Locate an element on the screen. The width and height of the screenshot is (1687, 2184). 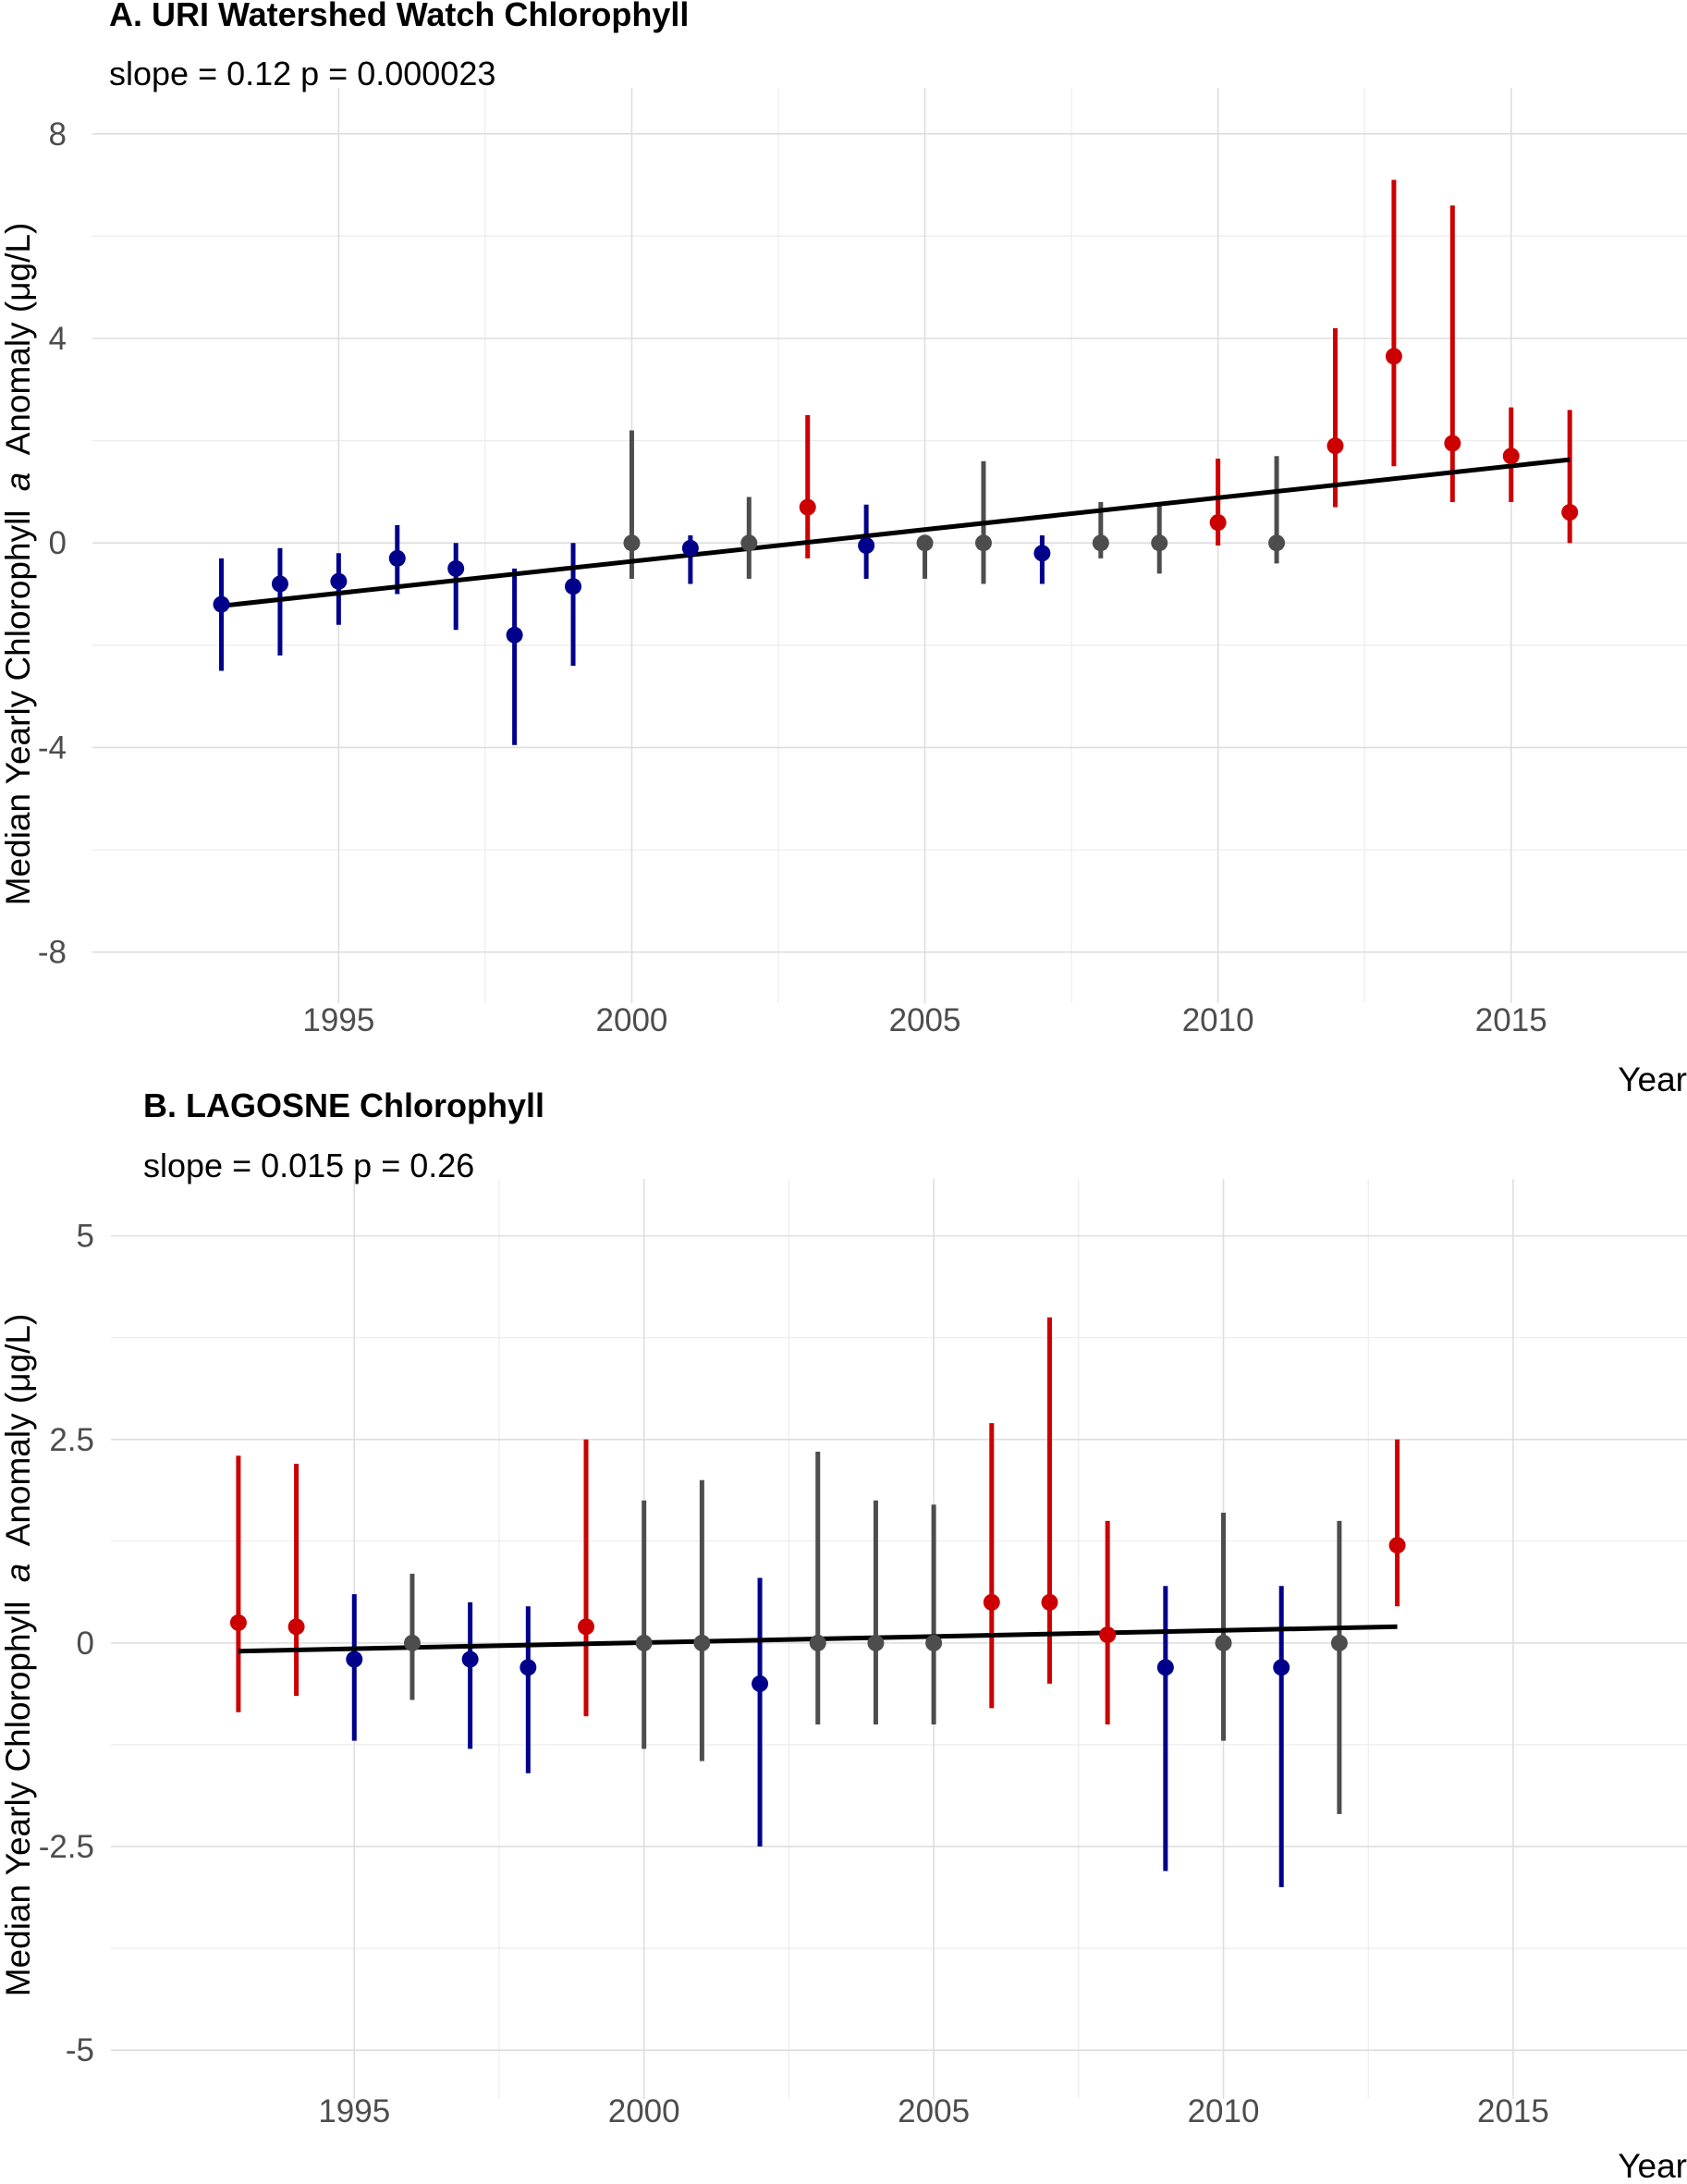
panel-b-point-2008 is located at coordinates (1108, 1635).